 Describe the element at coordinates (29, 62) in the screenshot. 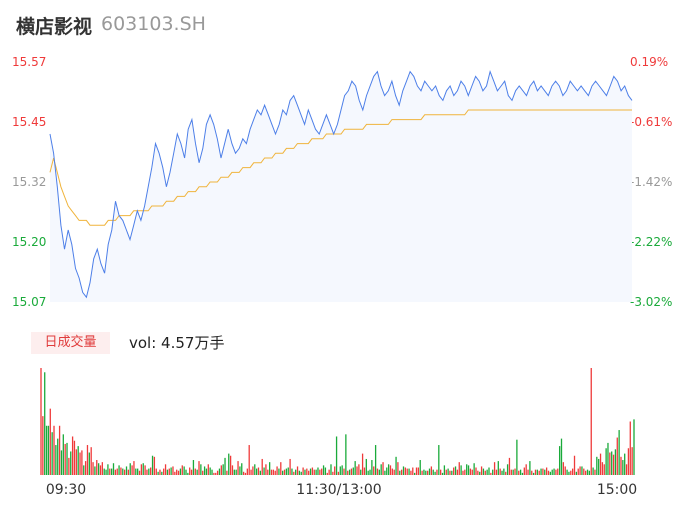

I see `price-tick-label: 15.57` at that location.